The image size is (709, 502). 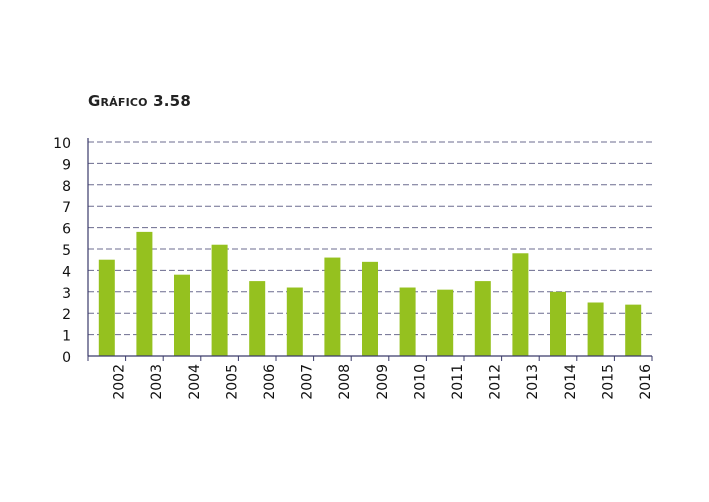 What do you see at coordinates (66, 165) in the screenshot?
I see `y-tick-label-9: 9` at bounding box center [66, 165].